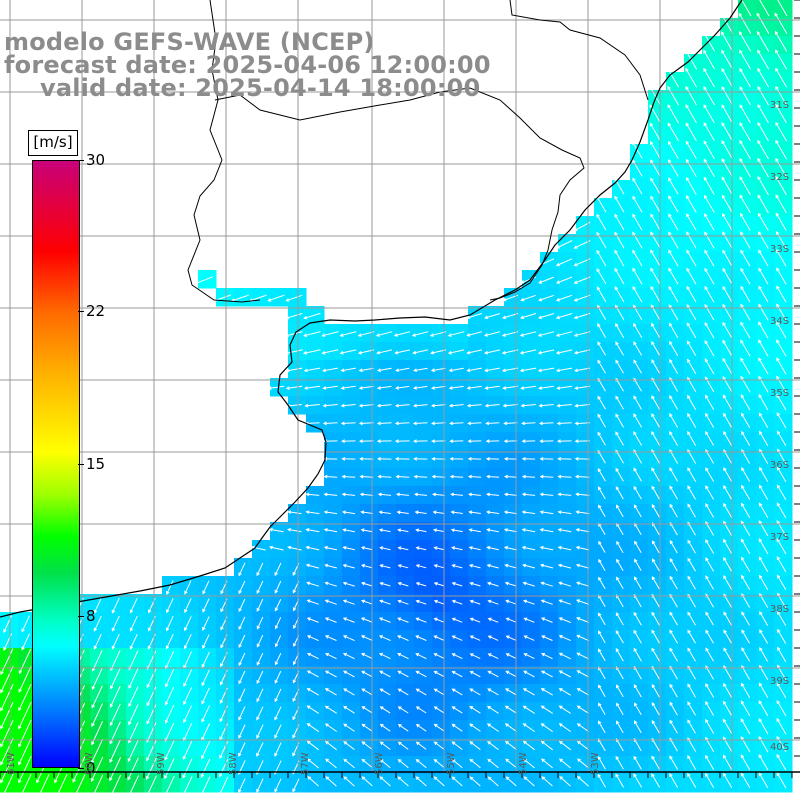 The width and height of the screenshot is (800, 800). I want to click on colorbar-tick-22: 22, so click(91, 311).